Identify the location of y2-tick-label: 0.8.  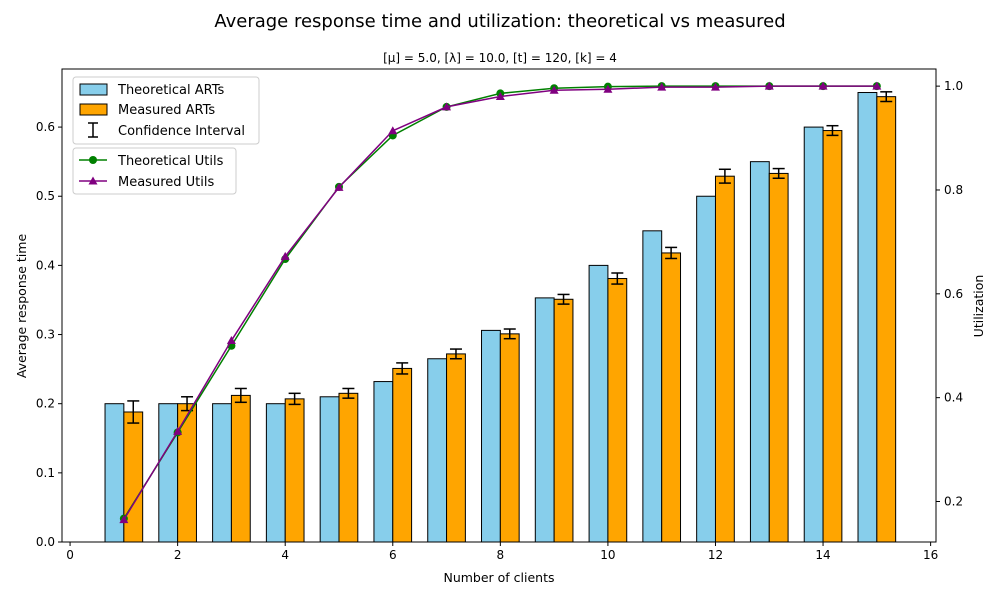
(953, 190).